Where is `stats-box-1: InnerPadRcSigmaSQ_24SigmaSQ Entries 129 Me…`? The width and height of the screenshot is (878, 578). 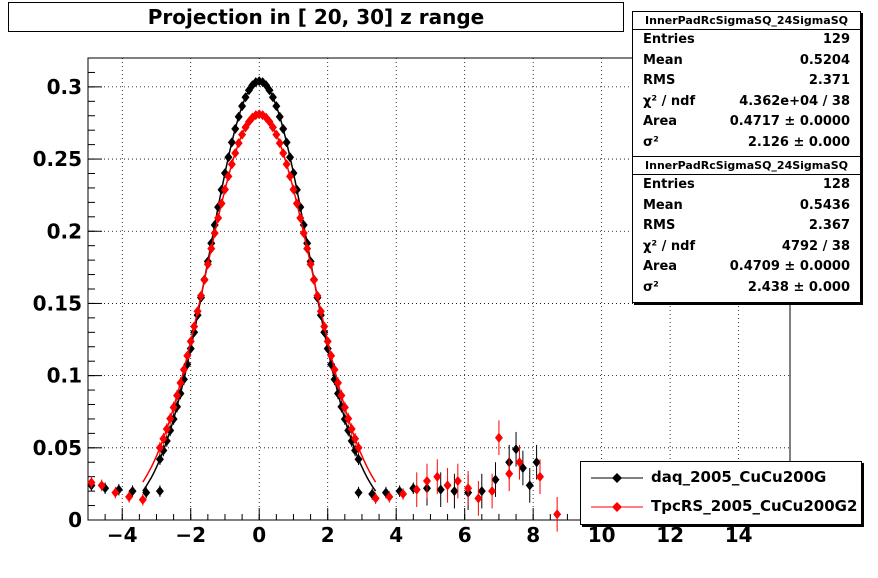 stats-box-1: InnerPadRcSigmaSQ_24SigmaSQ Entries 129 Me… is located at coordinates (746, 84).